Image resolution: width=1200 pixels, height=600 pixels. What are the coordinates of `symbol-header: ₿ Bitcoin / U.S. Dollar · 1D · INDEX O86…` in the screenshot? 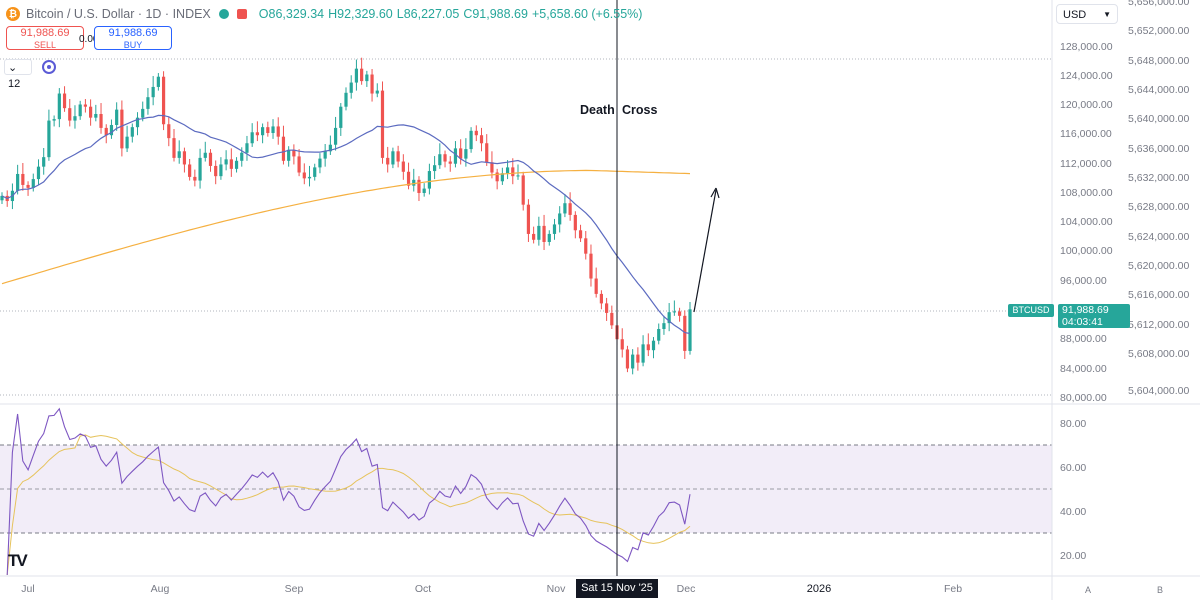 It's located at (326, 14).